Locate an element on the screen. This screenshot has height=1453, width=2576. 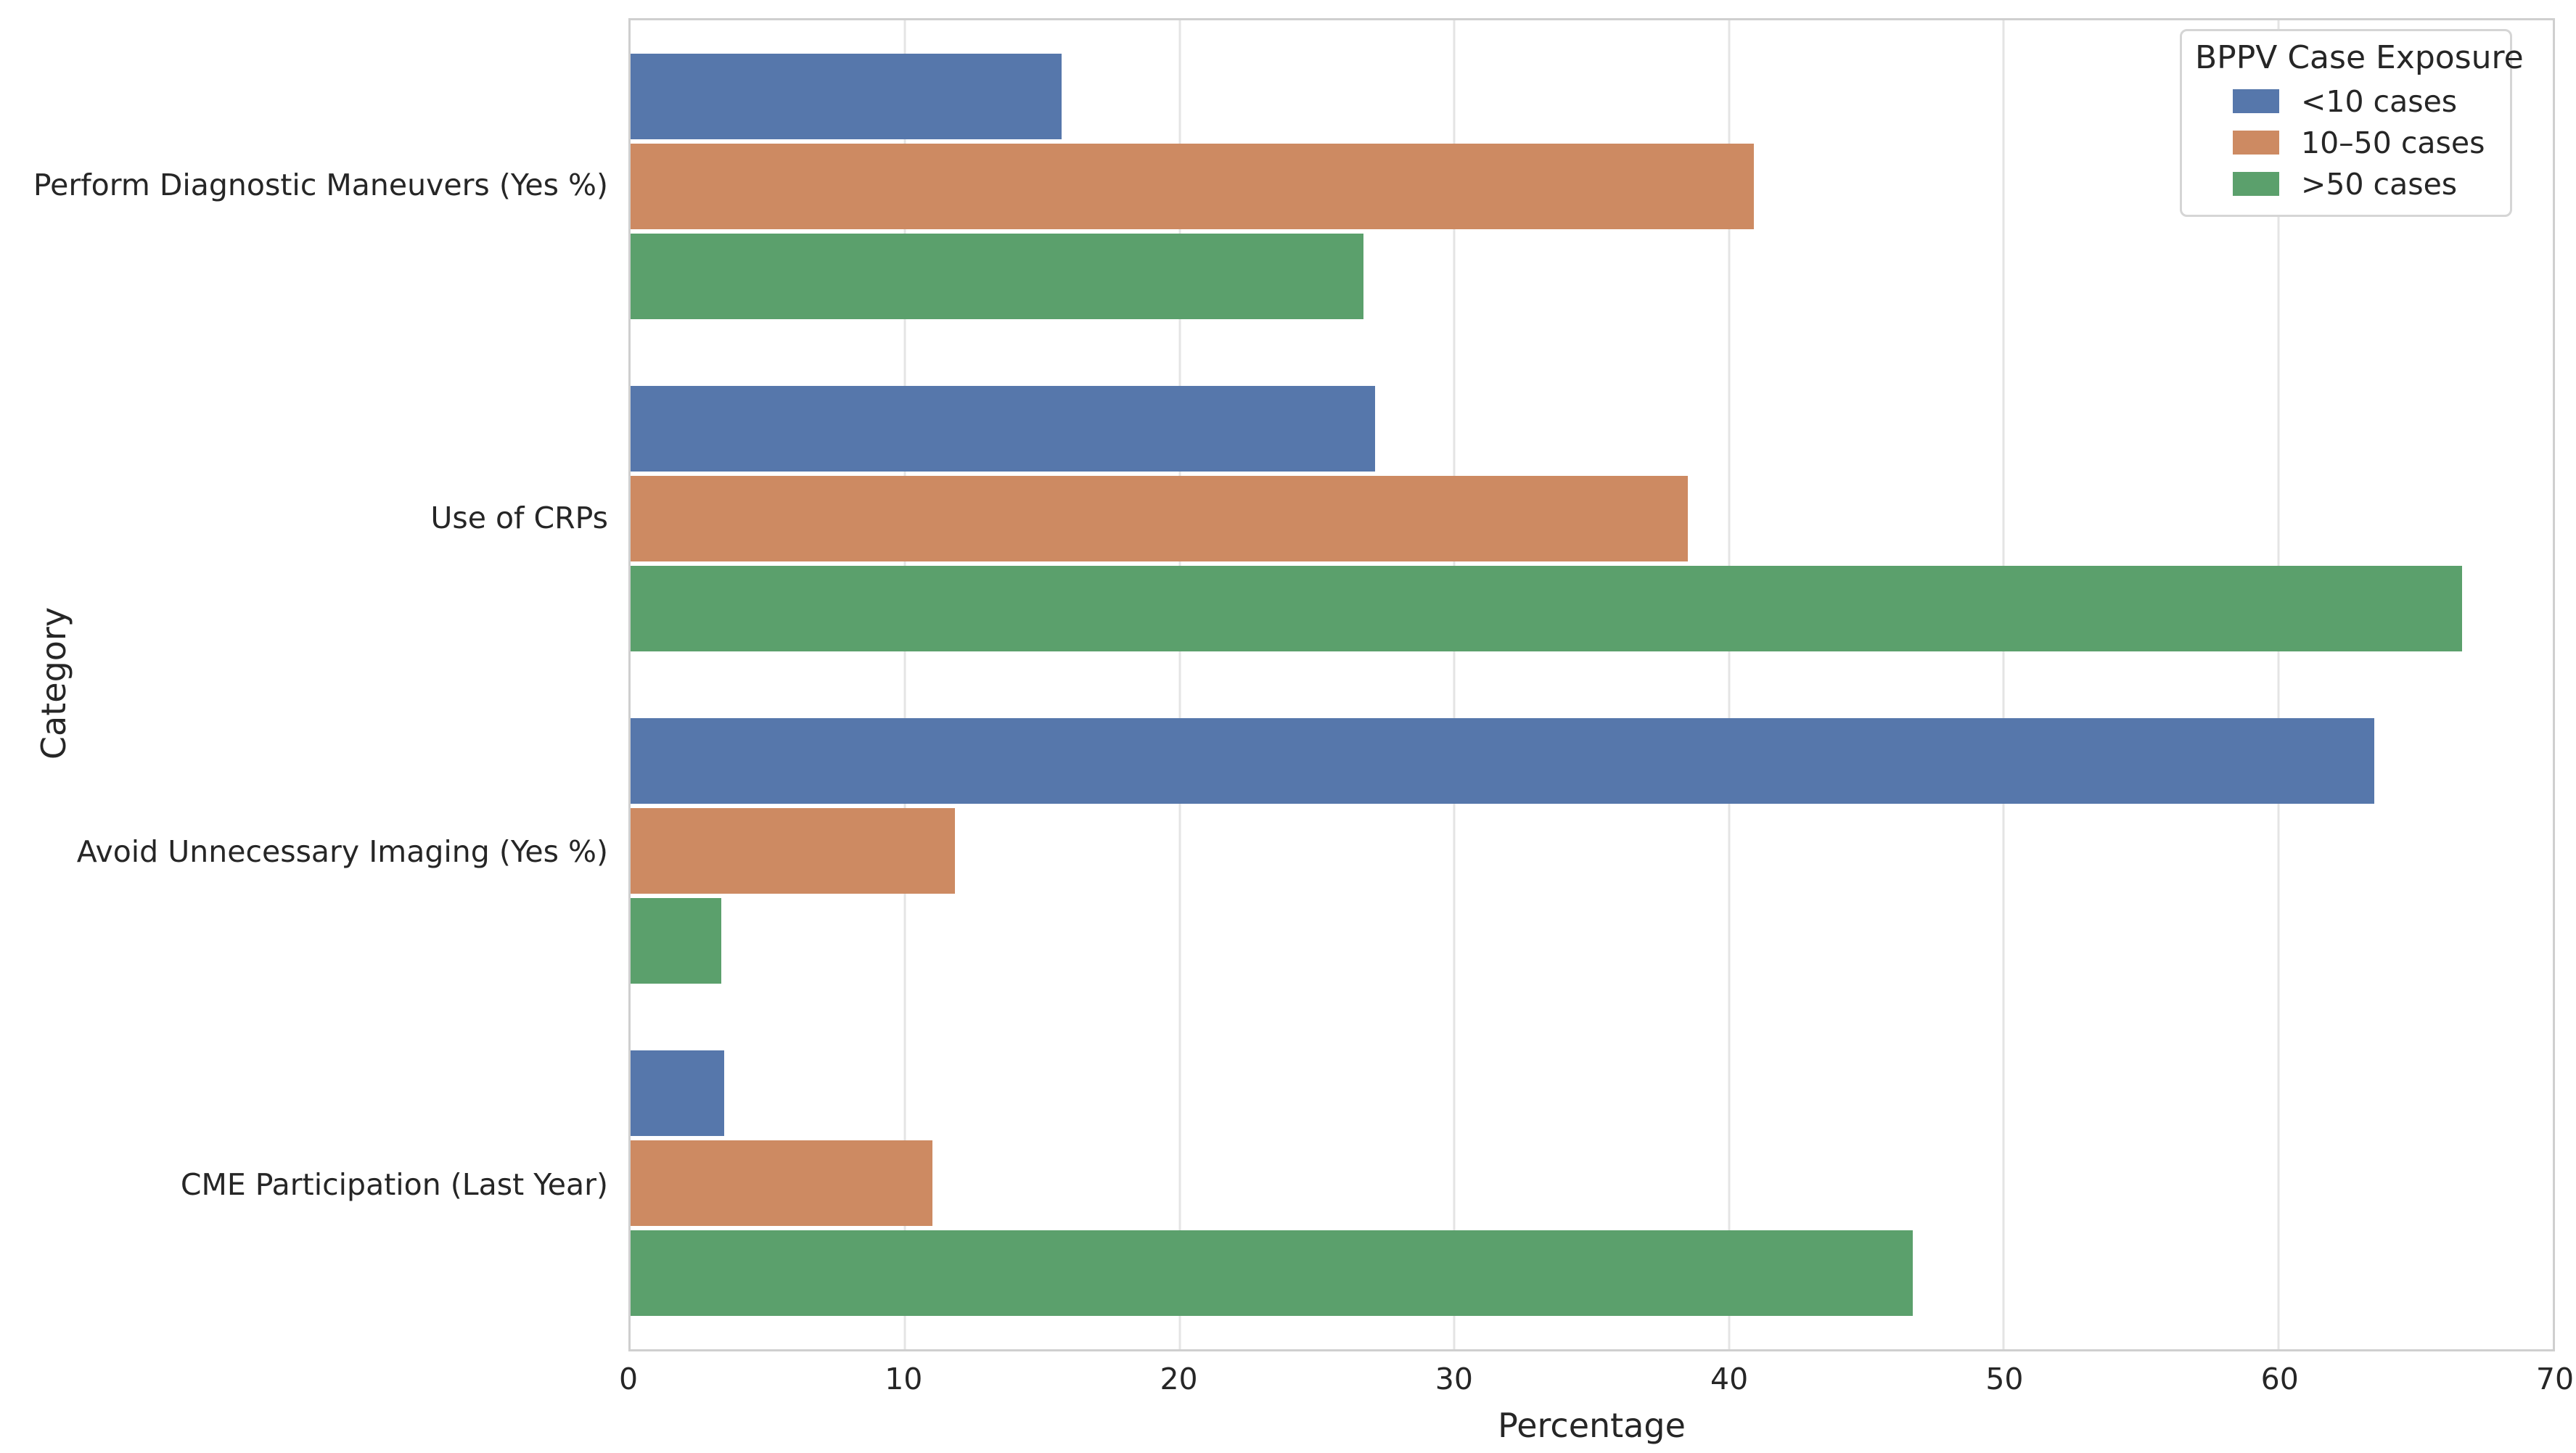
y-tick-label: Use of CRPs is located at coordinates (519, 519).